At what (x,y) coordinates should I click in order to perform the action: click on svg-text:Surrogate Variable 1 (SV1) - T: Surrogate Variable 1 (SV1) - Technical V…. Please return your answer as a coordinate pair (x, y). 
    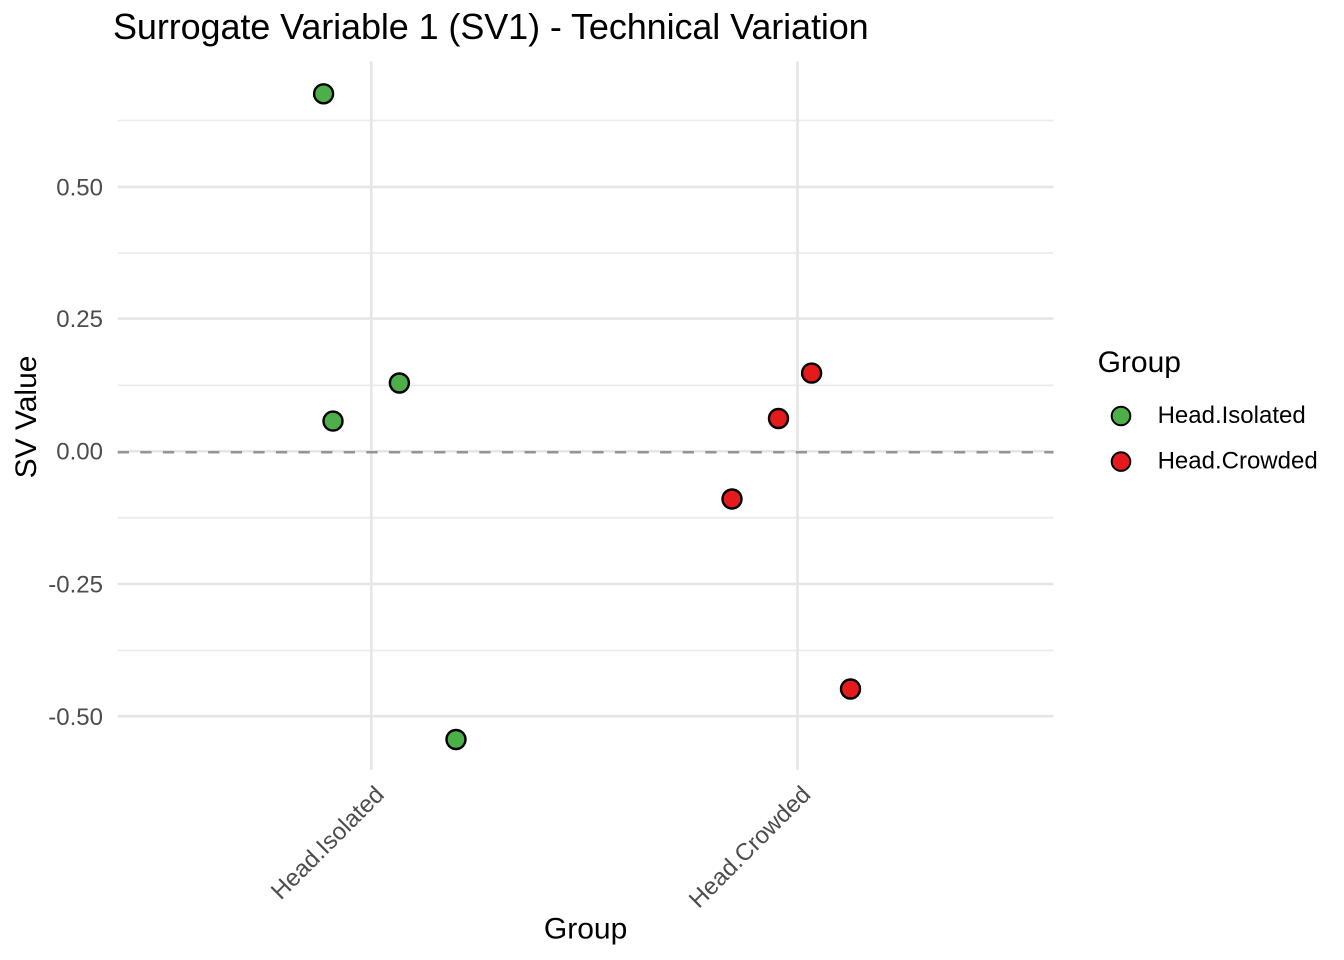
    Looking at the image, I should click on (491, 26).